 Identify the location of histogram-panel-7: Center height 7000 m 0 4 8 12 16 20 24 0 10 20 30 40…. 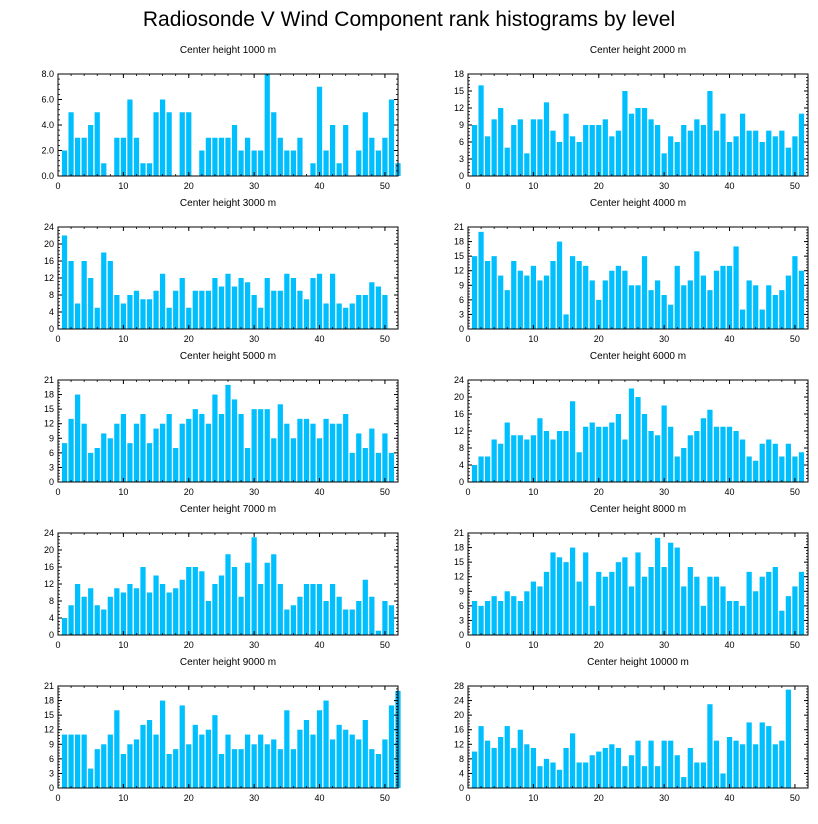
(200, 580).